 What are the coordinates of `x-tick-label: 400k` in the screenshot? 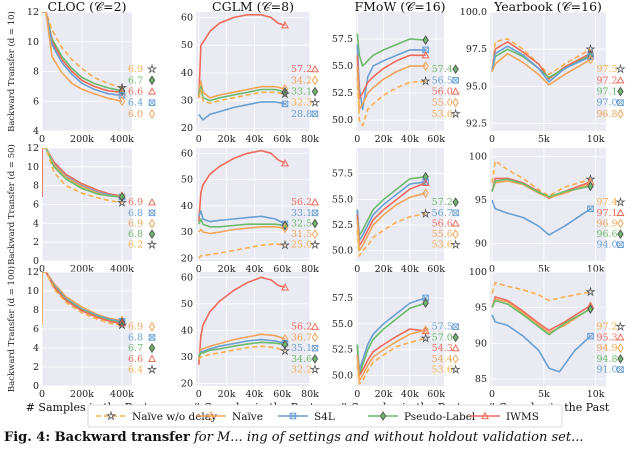 It's located at (122, 269).